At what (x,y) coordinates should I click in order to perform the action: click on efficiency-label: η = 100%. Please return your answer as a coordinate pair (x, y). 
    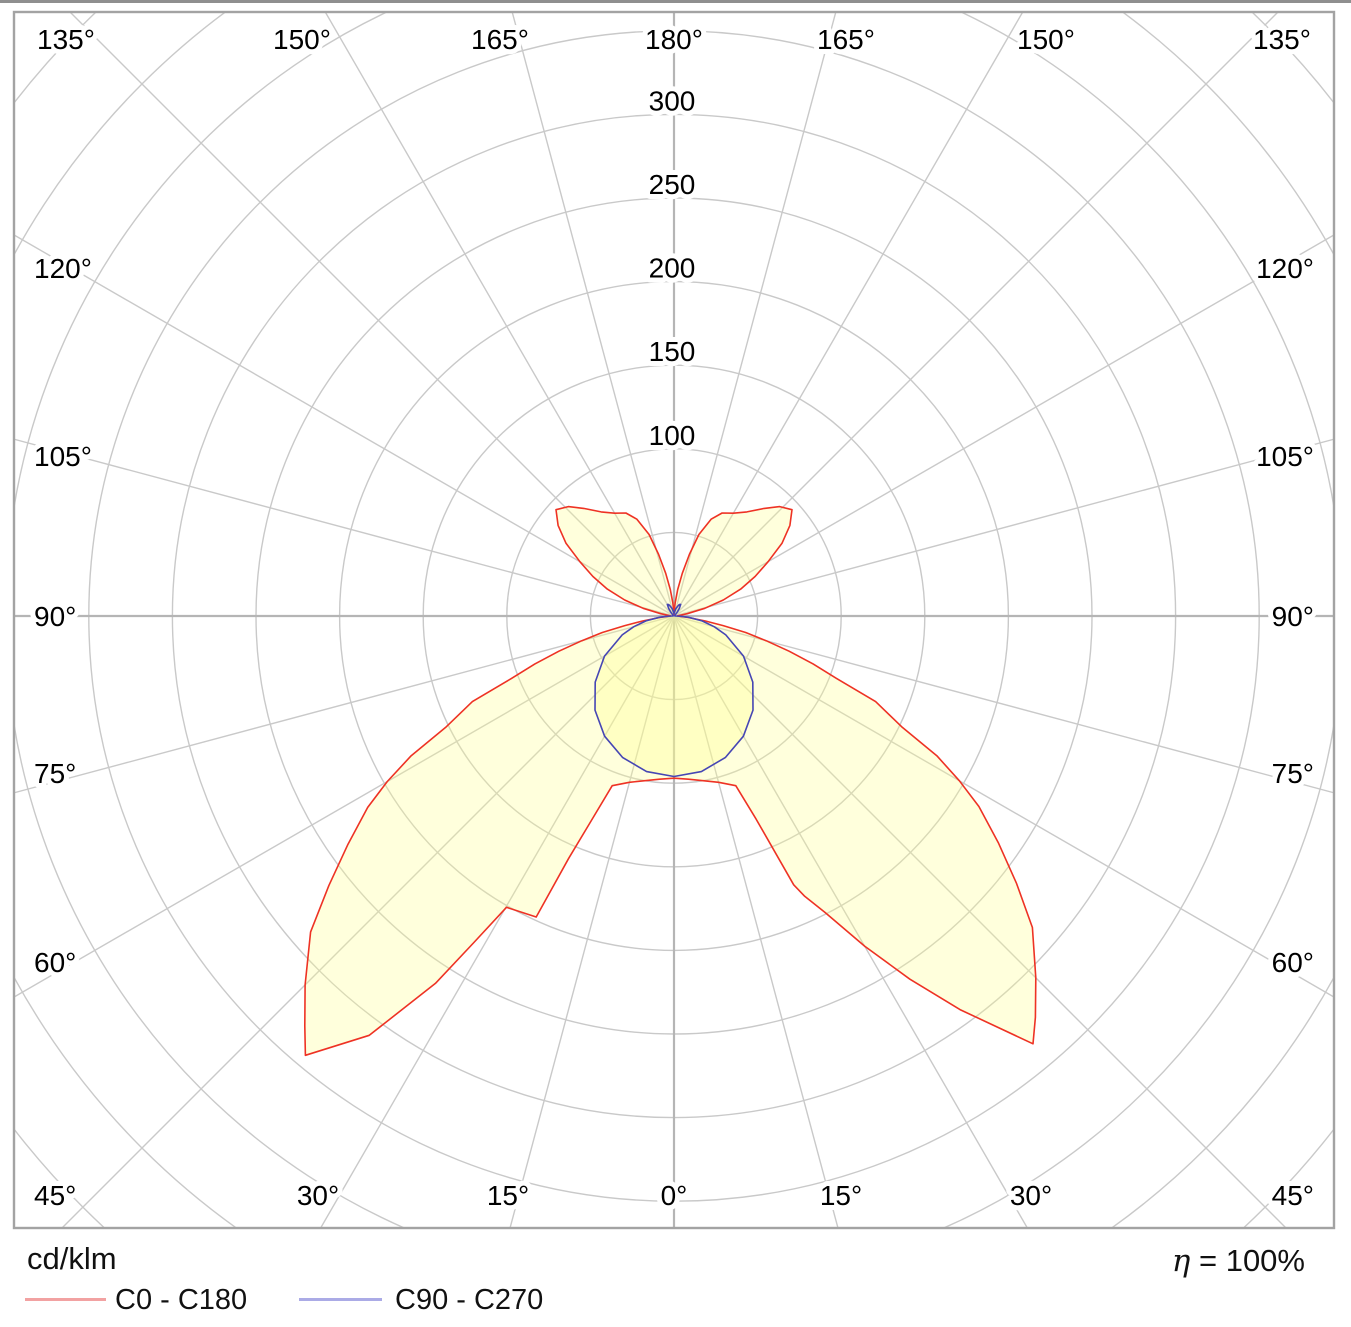
    Looking at the image, I should click on (1238, 1261).